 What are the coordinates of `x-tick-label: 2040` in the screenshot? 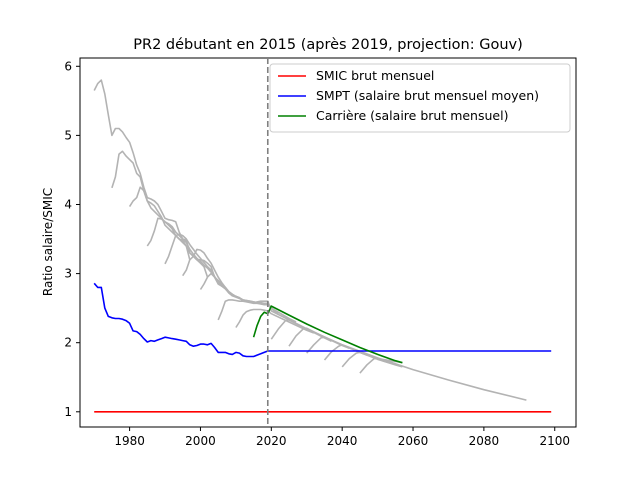 It's located at (342, 441).